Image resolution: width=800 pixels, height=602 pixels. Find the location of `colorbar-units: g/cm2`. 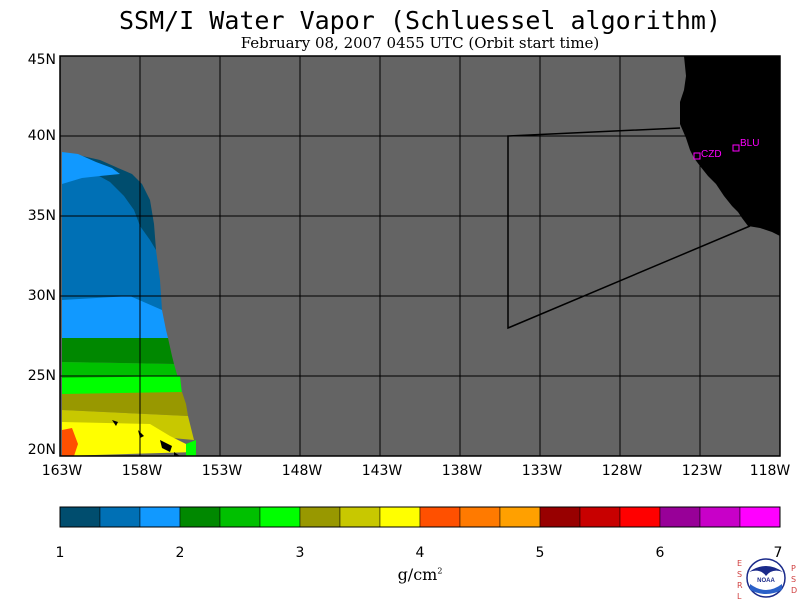

colorbar-units: g/cm2 is located at coordinates (420, 574).